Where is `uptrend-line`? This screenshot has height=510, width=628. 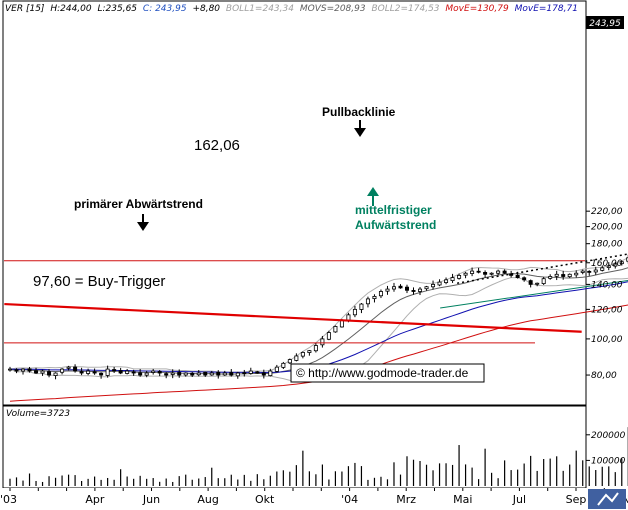 uptrend-line is located at coordinates (534, 294).